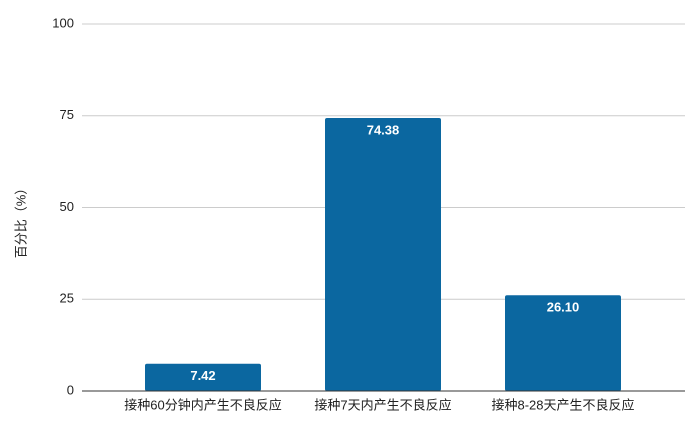  Describe the element at coordinates (382, 404) in the screenshot. I see `x-tick-label: 接种7天内产生不良反应` at that location.